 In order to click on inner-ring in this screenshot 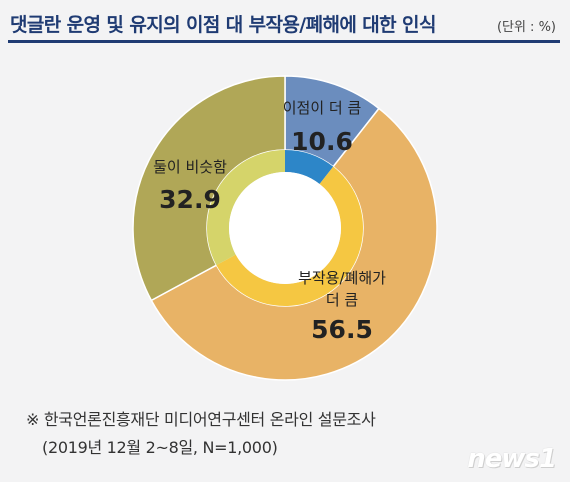, I will do `click(285, 228)`.